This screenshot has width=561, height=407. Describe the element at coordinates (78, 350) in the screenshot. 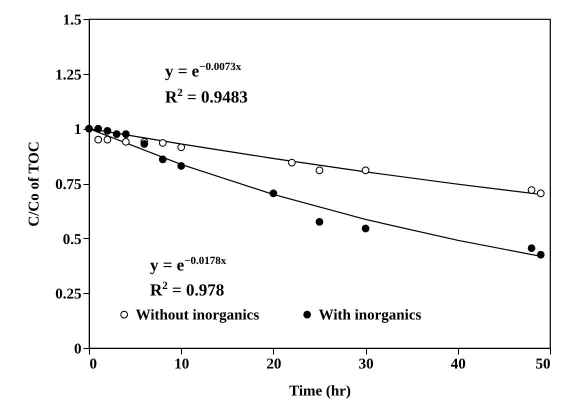

I see `y-tick-label: 0` at that location.